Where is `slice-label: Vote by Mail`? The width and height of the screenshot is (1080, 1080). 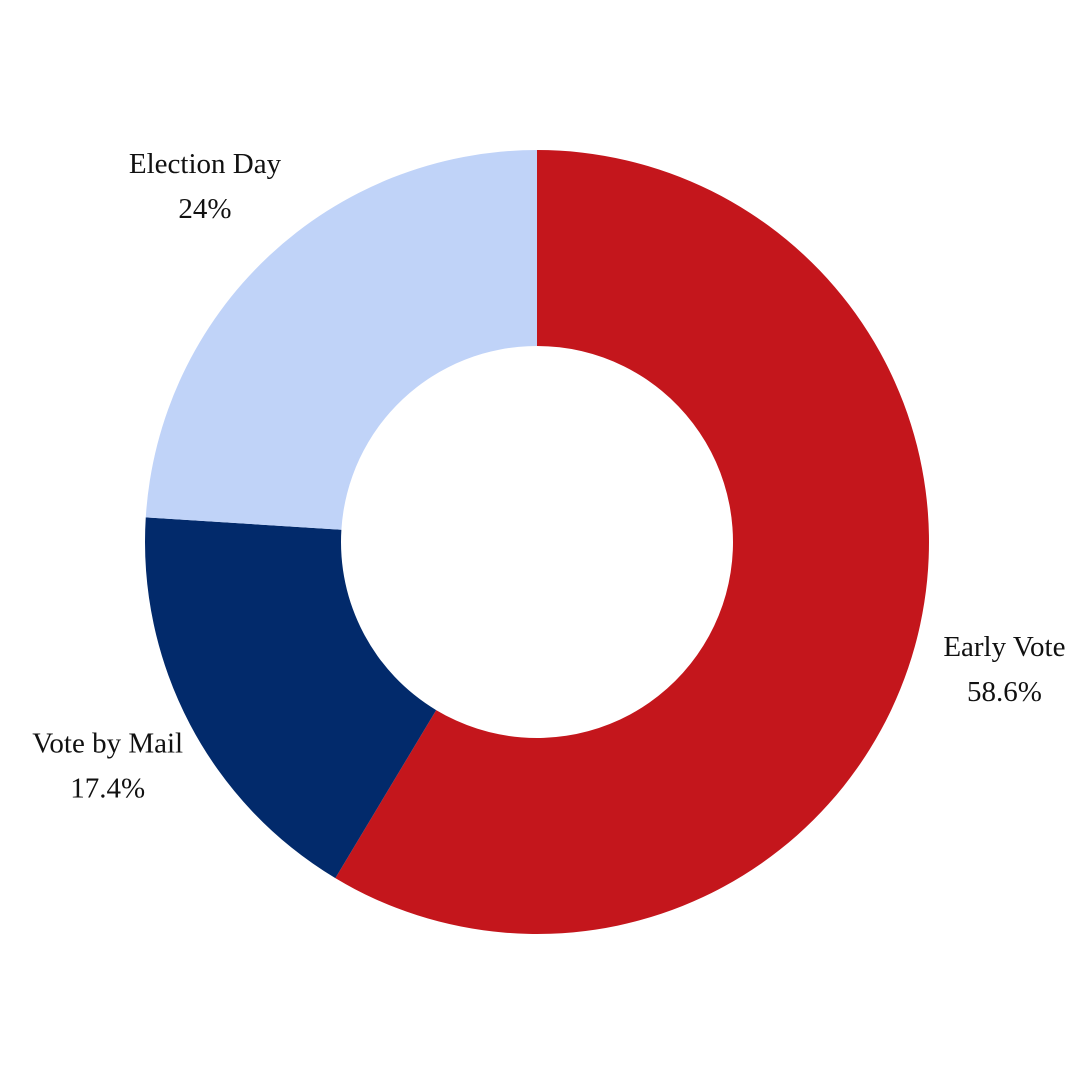 slice-label: Vote by Mail is located at coordinates (107, 743).